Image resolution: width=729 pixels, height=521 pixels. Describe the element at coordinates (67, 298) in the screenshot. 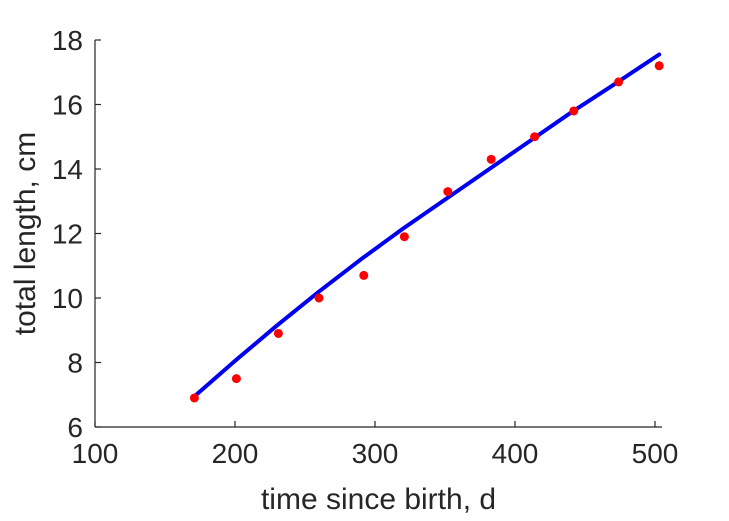

I see `y-tick-label: 10` at that location.